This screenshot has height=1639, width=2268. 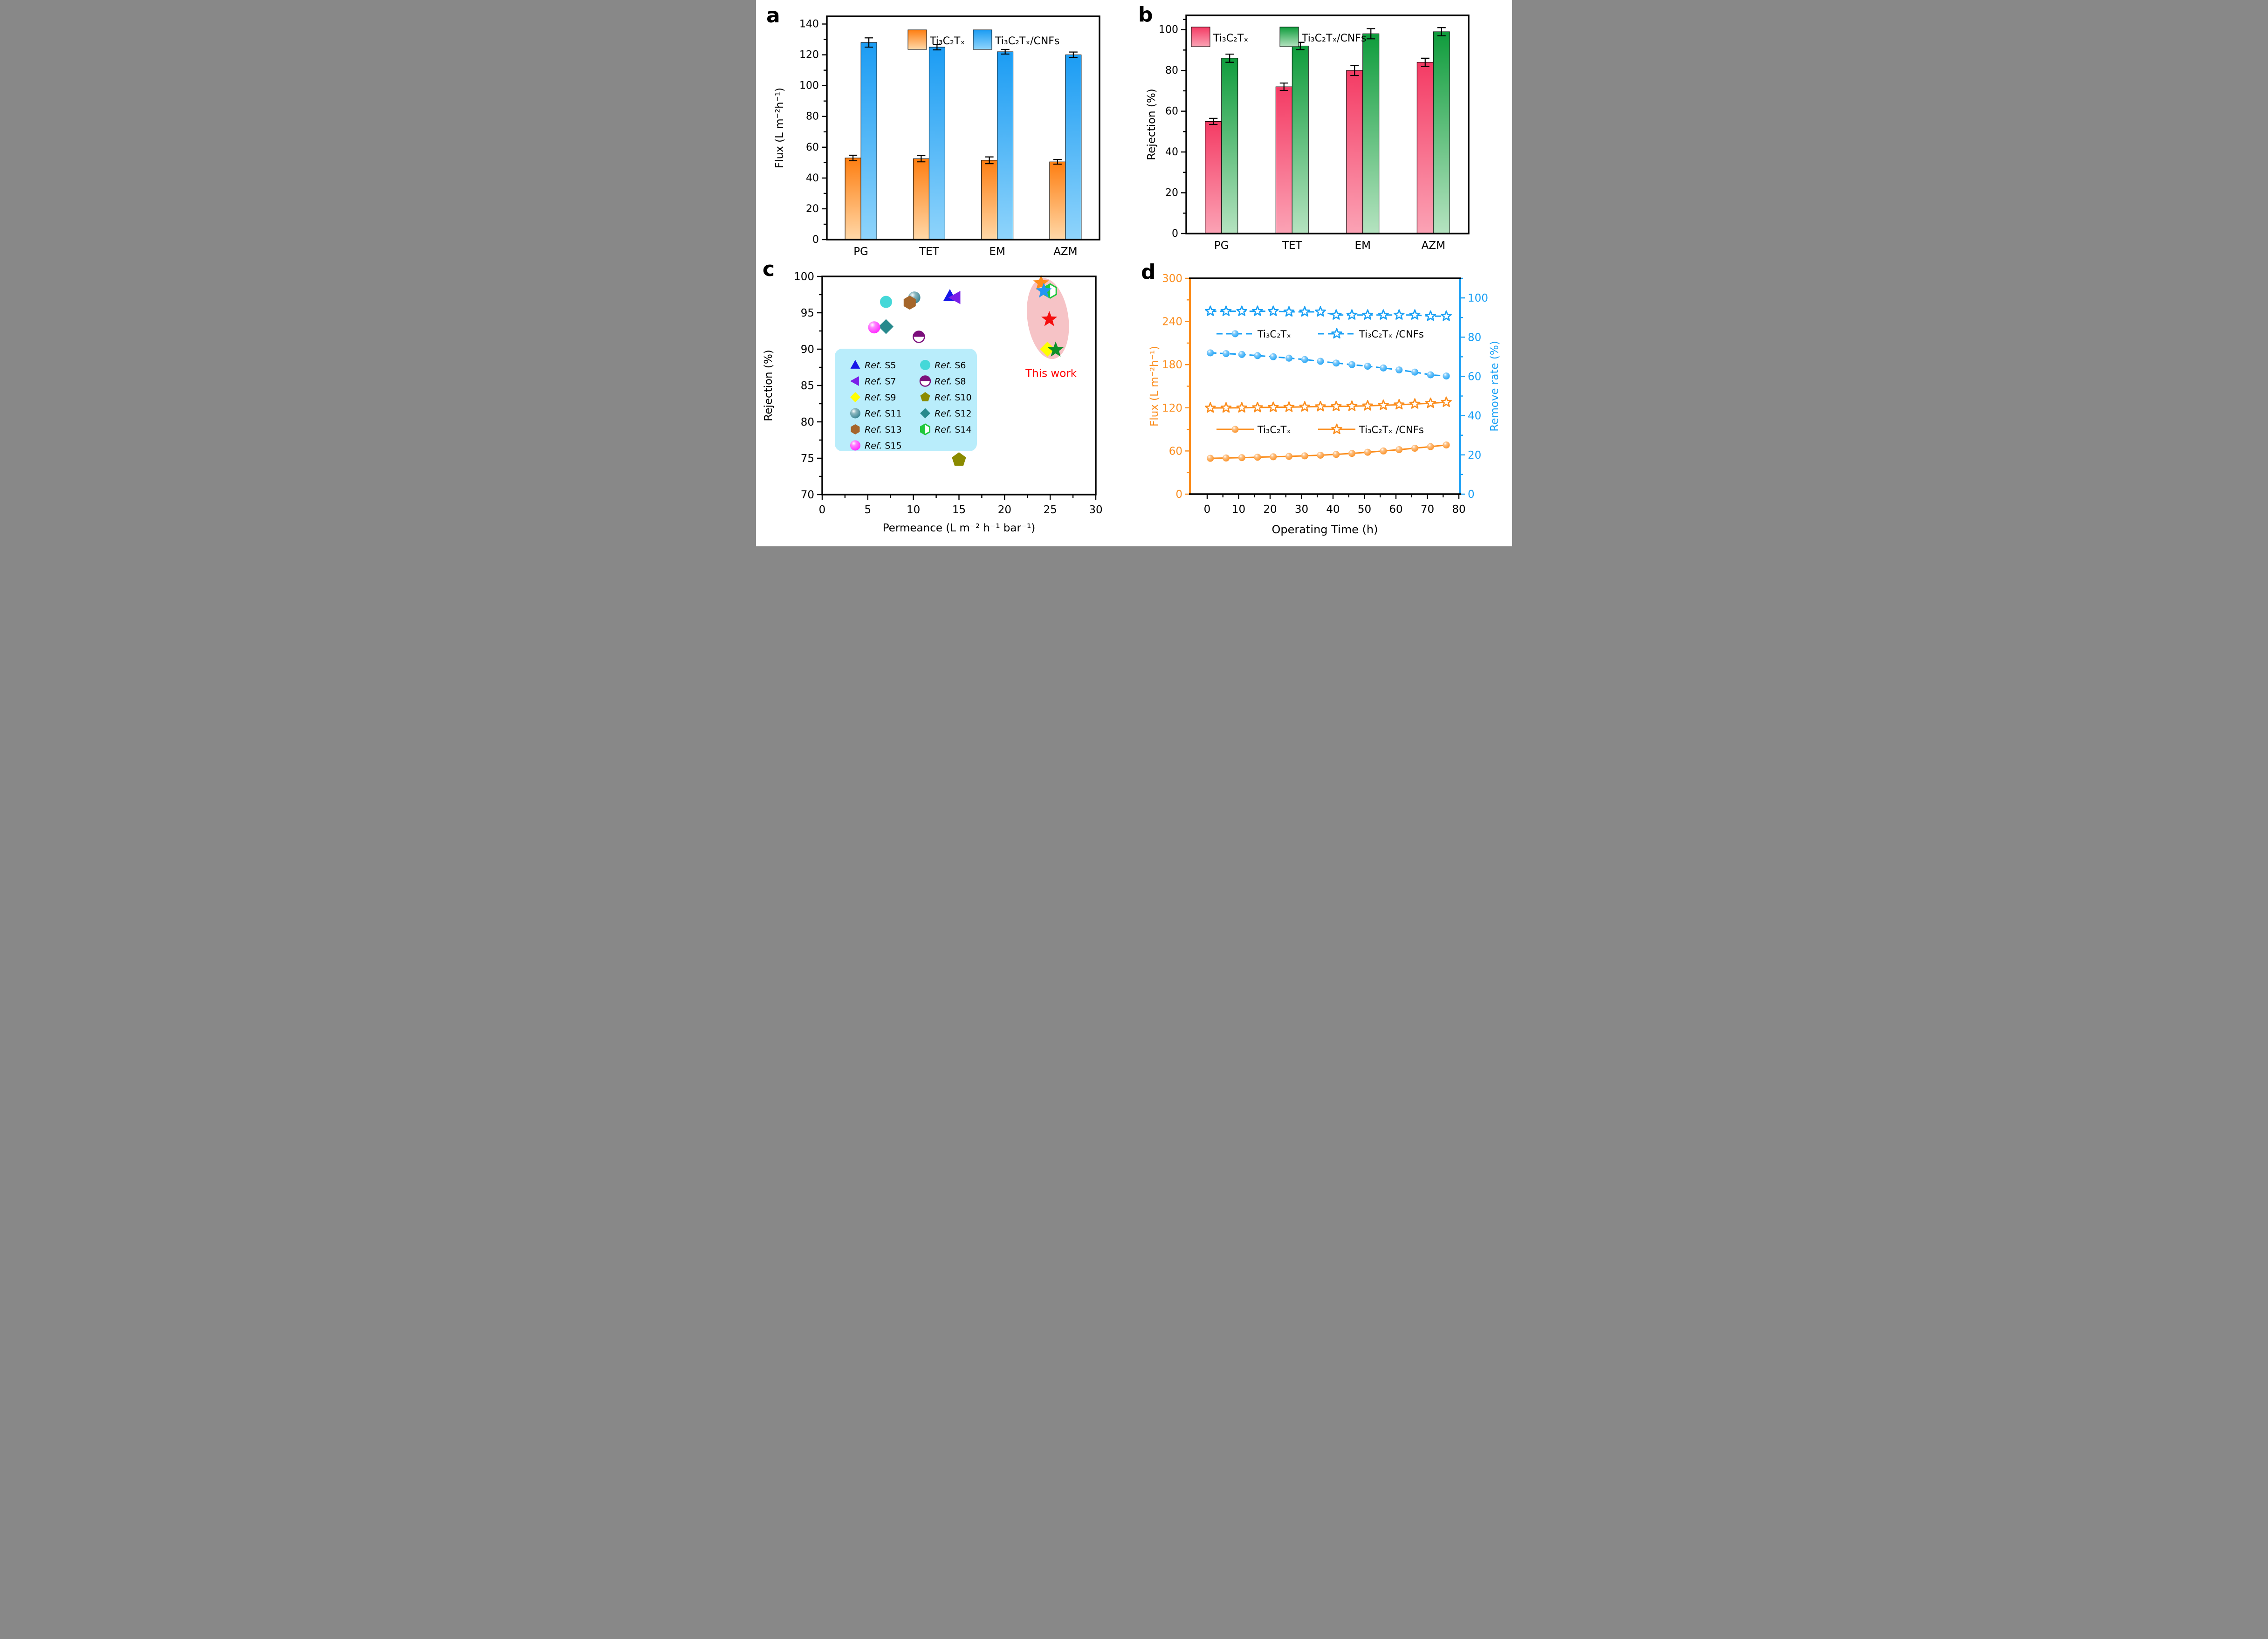 What do you see at coordinates (1178, 495) in the screenshot?
I see `panel-d-left-ytick: 0` at bounding box center [1178, 495].